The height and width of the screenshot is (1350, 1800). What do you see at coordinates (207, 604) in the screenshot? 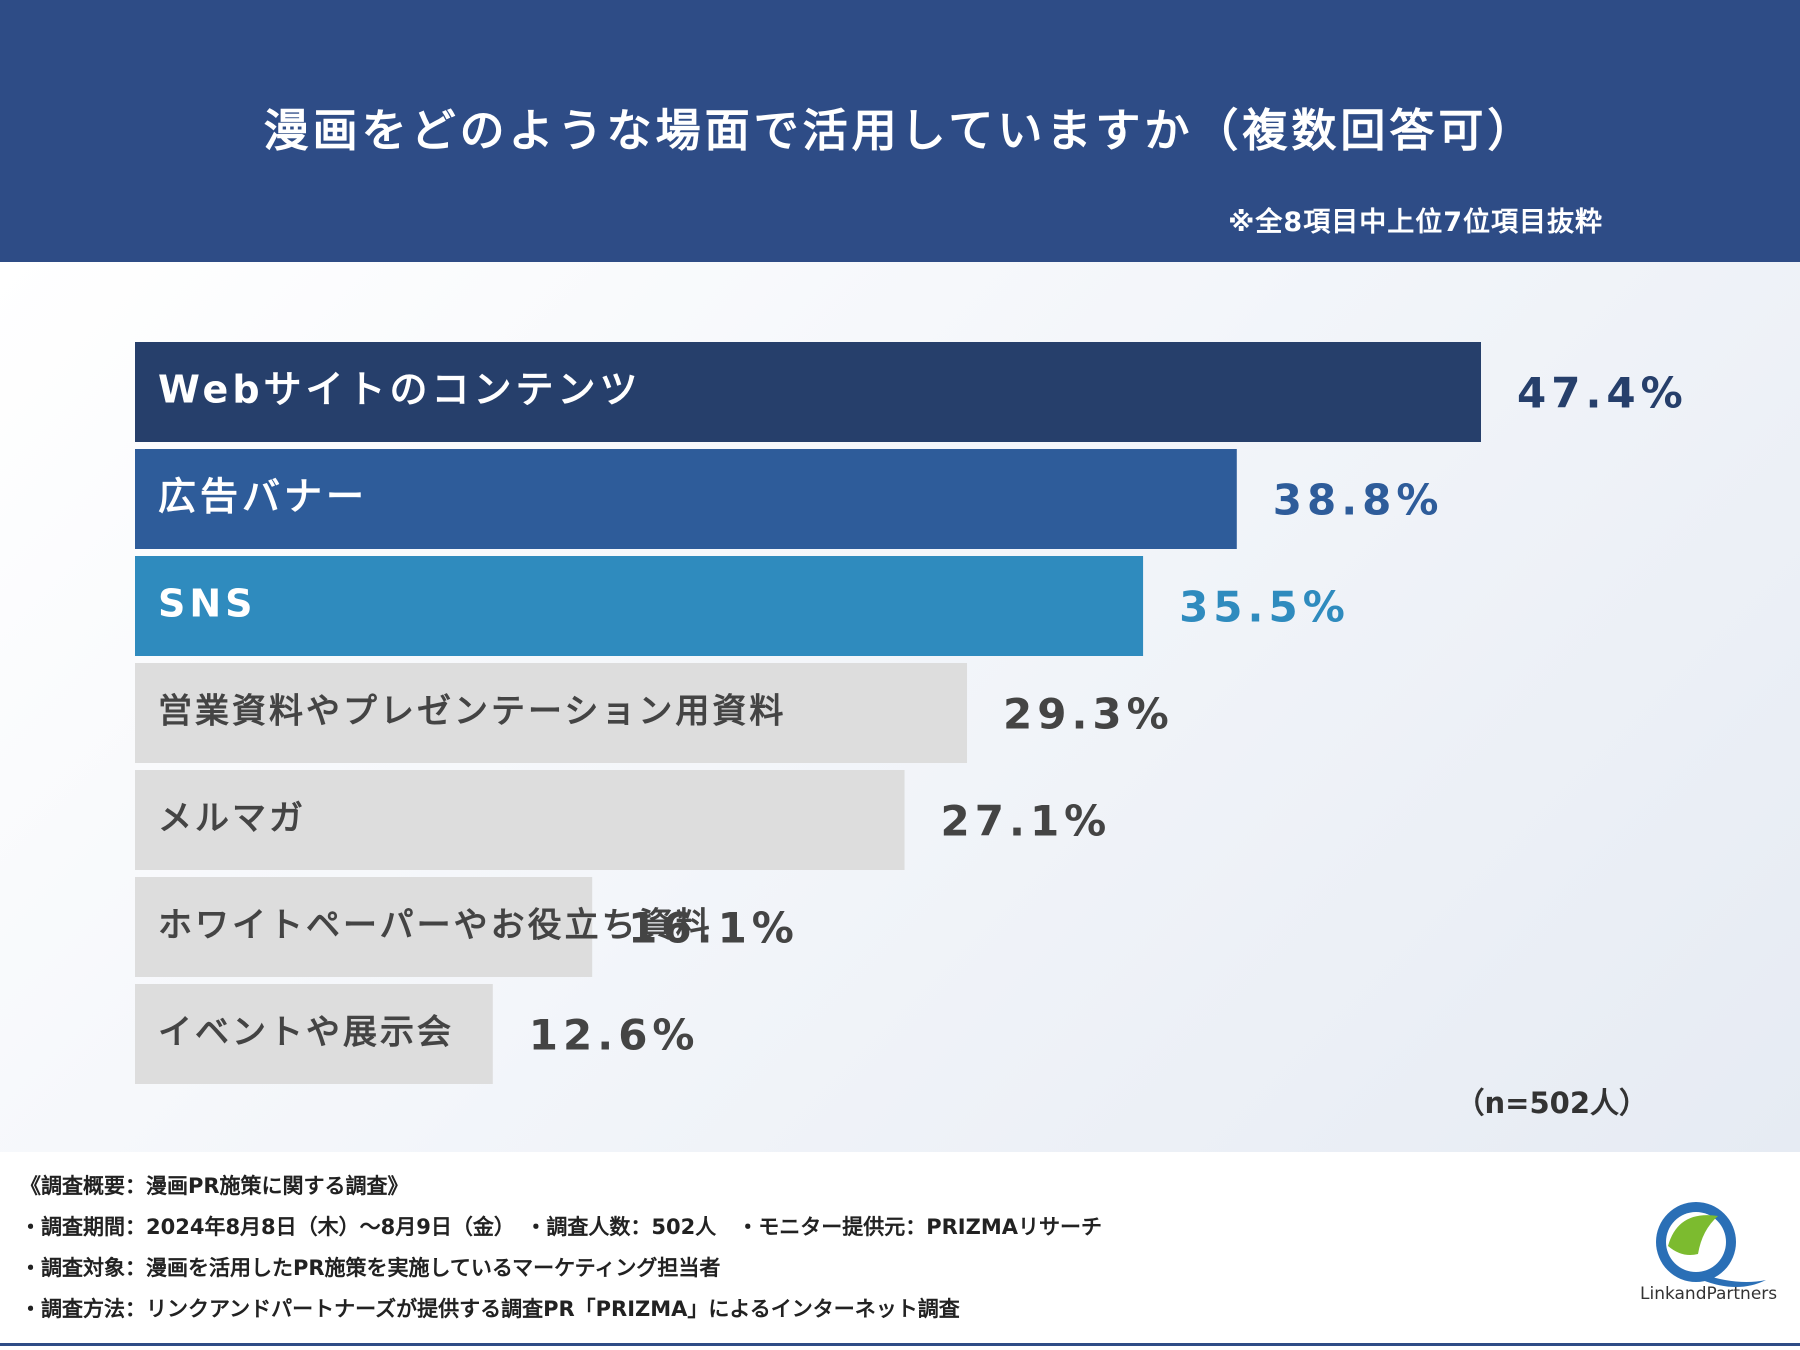
I see `bar-label-3: SNS` at bounding box center [207, 604].